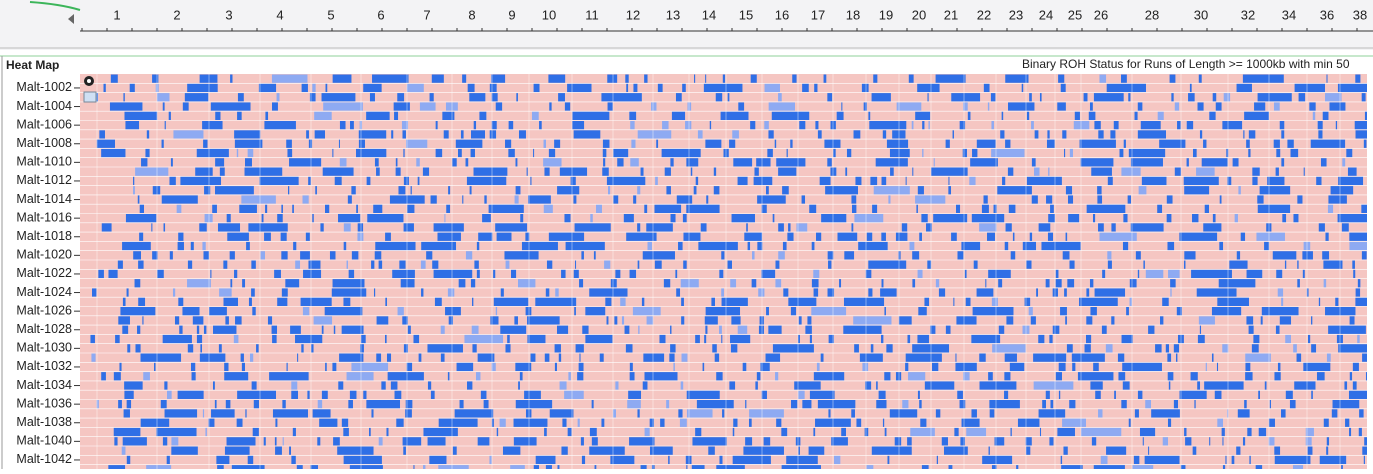 Image resolution: width=1373 pixels, height=474 pixels. What do you see at coordinates (44, 236) in the screenshot?
I see `row-label: Malt-1018` at bounding box center [44, 236].